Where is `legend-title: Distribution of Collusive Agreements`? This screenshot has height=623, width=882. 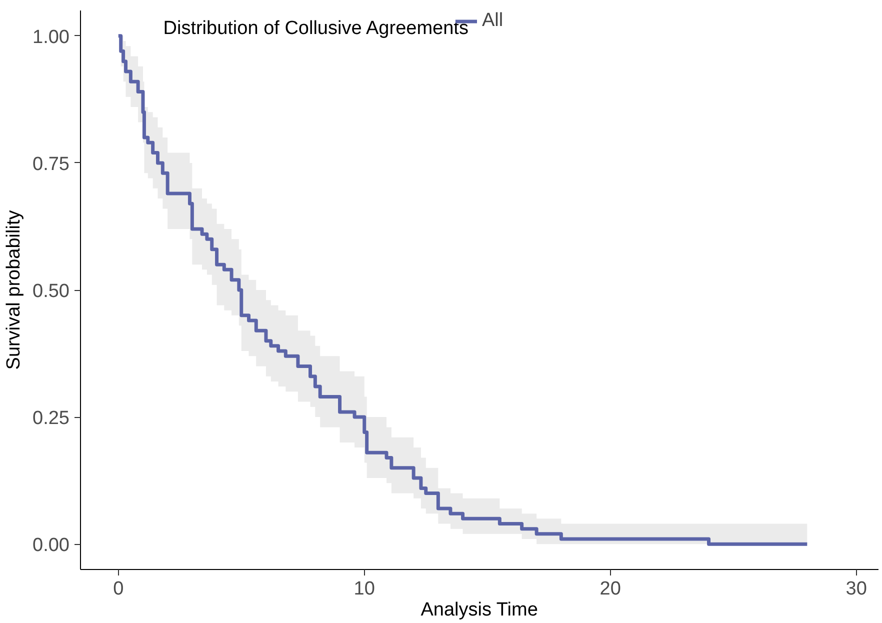 legend-title: Distribution of Collusive Agreements is located at coordinates (315, 28).